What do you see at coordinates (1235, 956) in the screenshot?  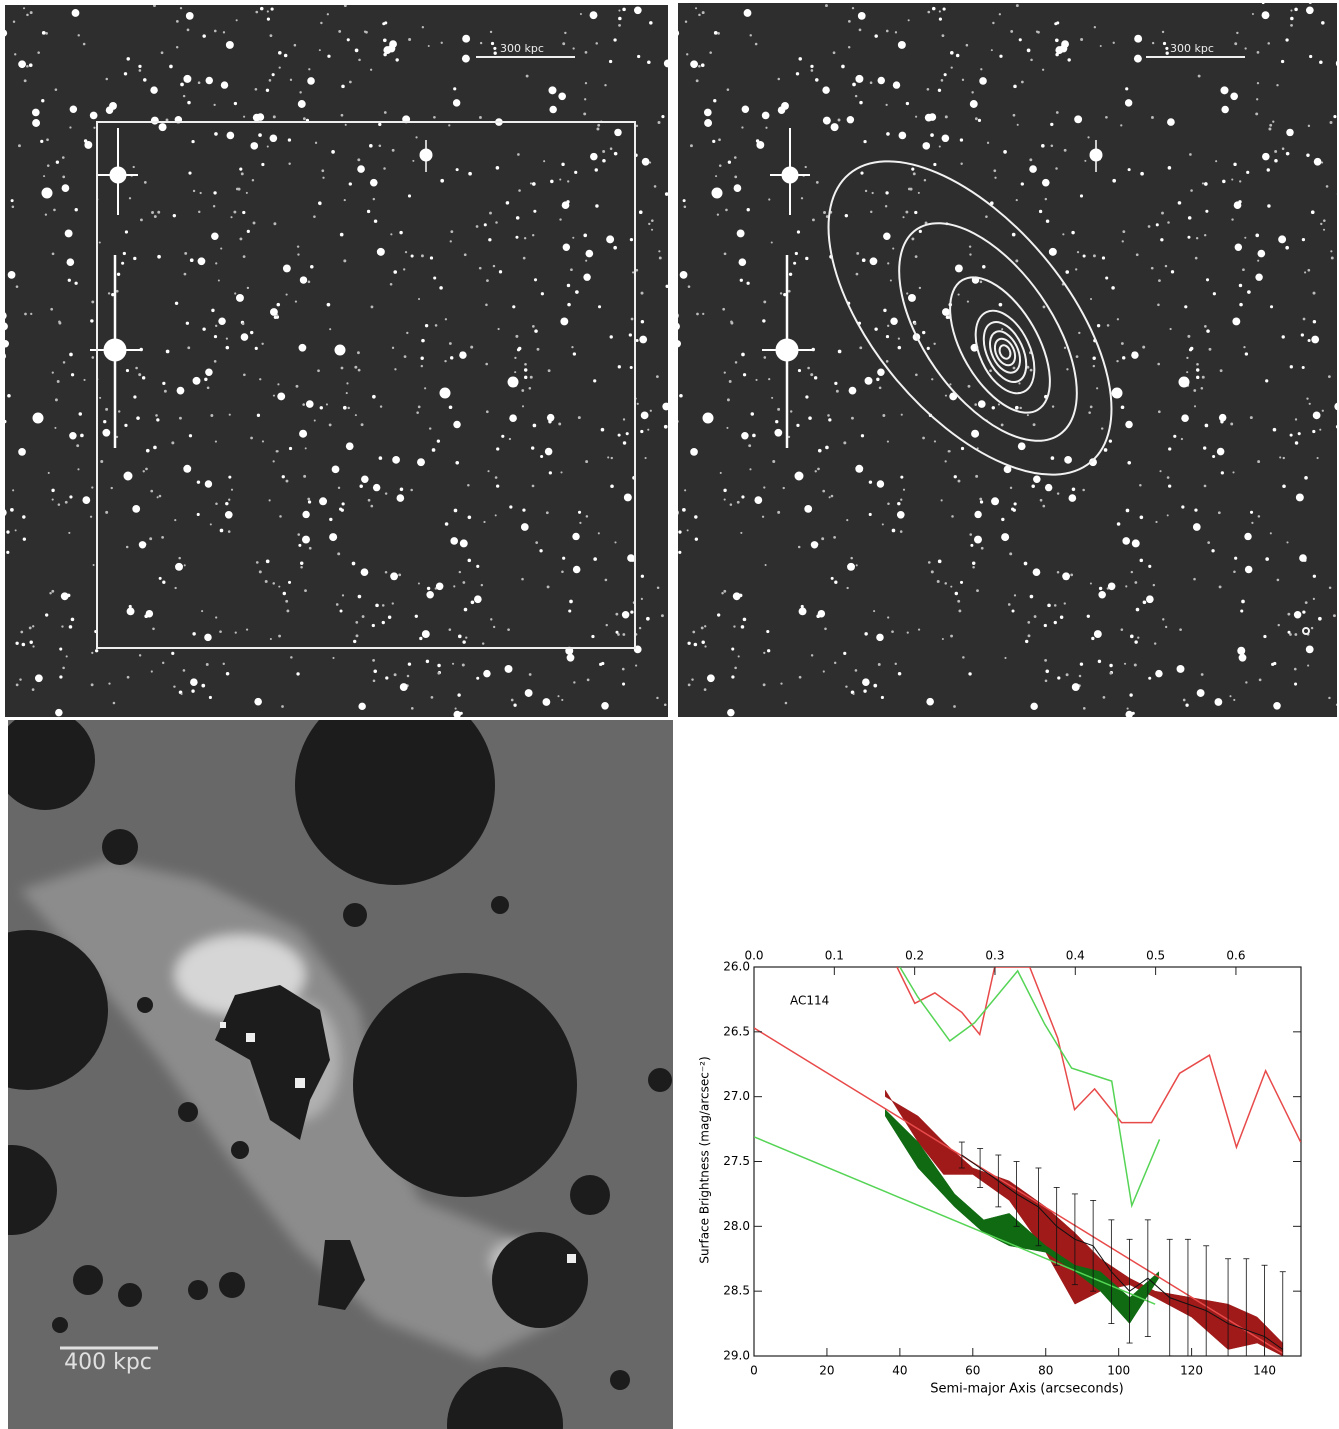 I see `x2-tick-label: 0.6` at bounding box center [1235, 956].